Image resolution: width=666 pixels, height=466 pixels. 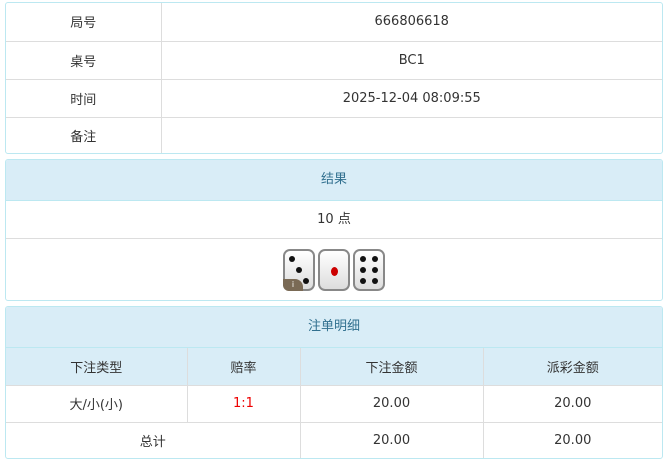 I want to click on header-bet-amount: 下注金额, so click(x=391, y=367).